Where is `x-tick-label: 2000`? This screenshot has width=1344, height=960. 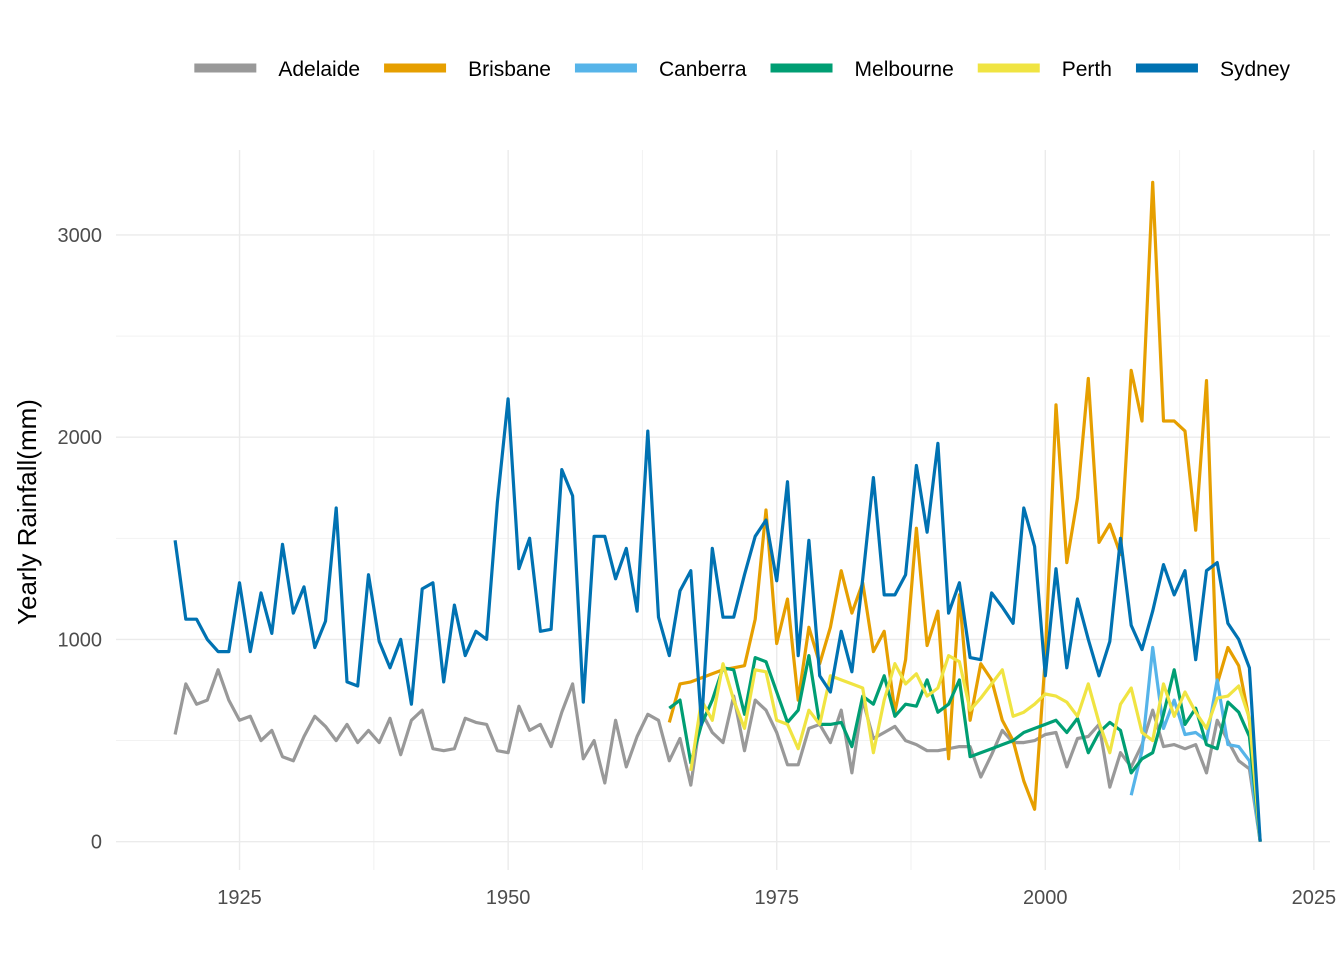
x-tick-label: 2000 is located at coordinates (1045, 898).